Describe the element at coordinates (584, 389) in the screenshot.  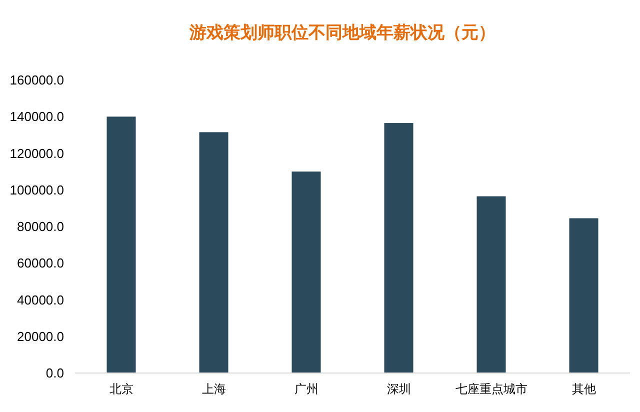
I see `x-tick-label: 其他` at that location.